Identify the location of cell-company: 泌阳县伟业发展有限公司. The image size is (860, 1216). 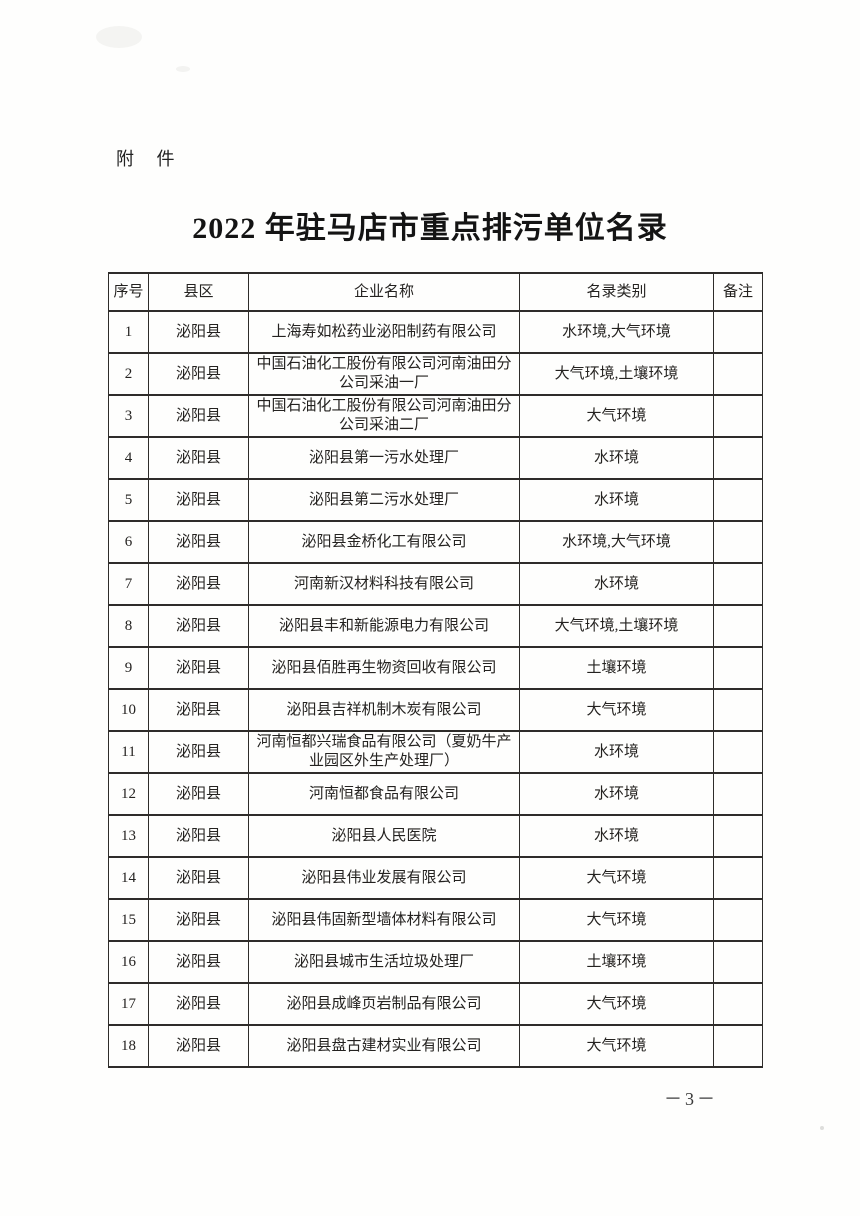
(384, 878).